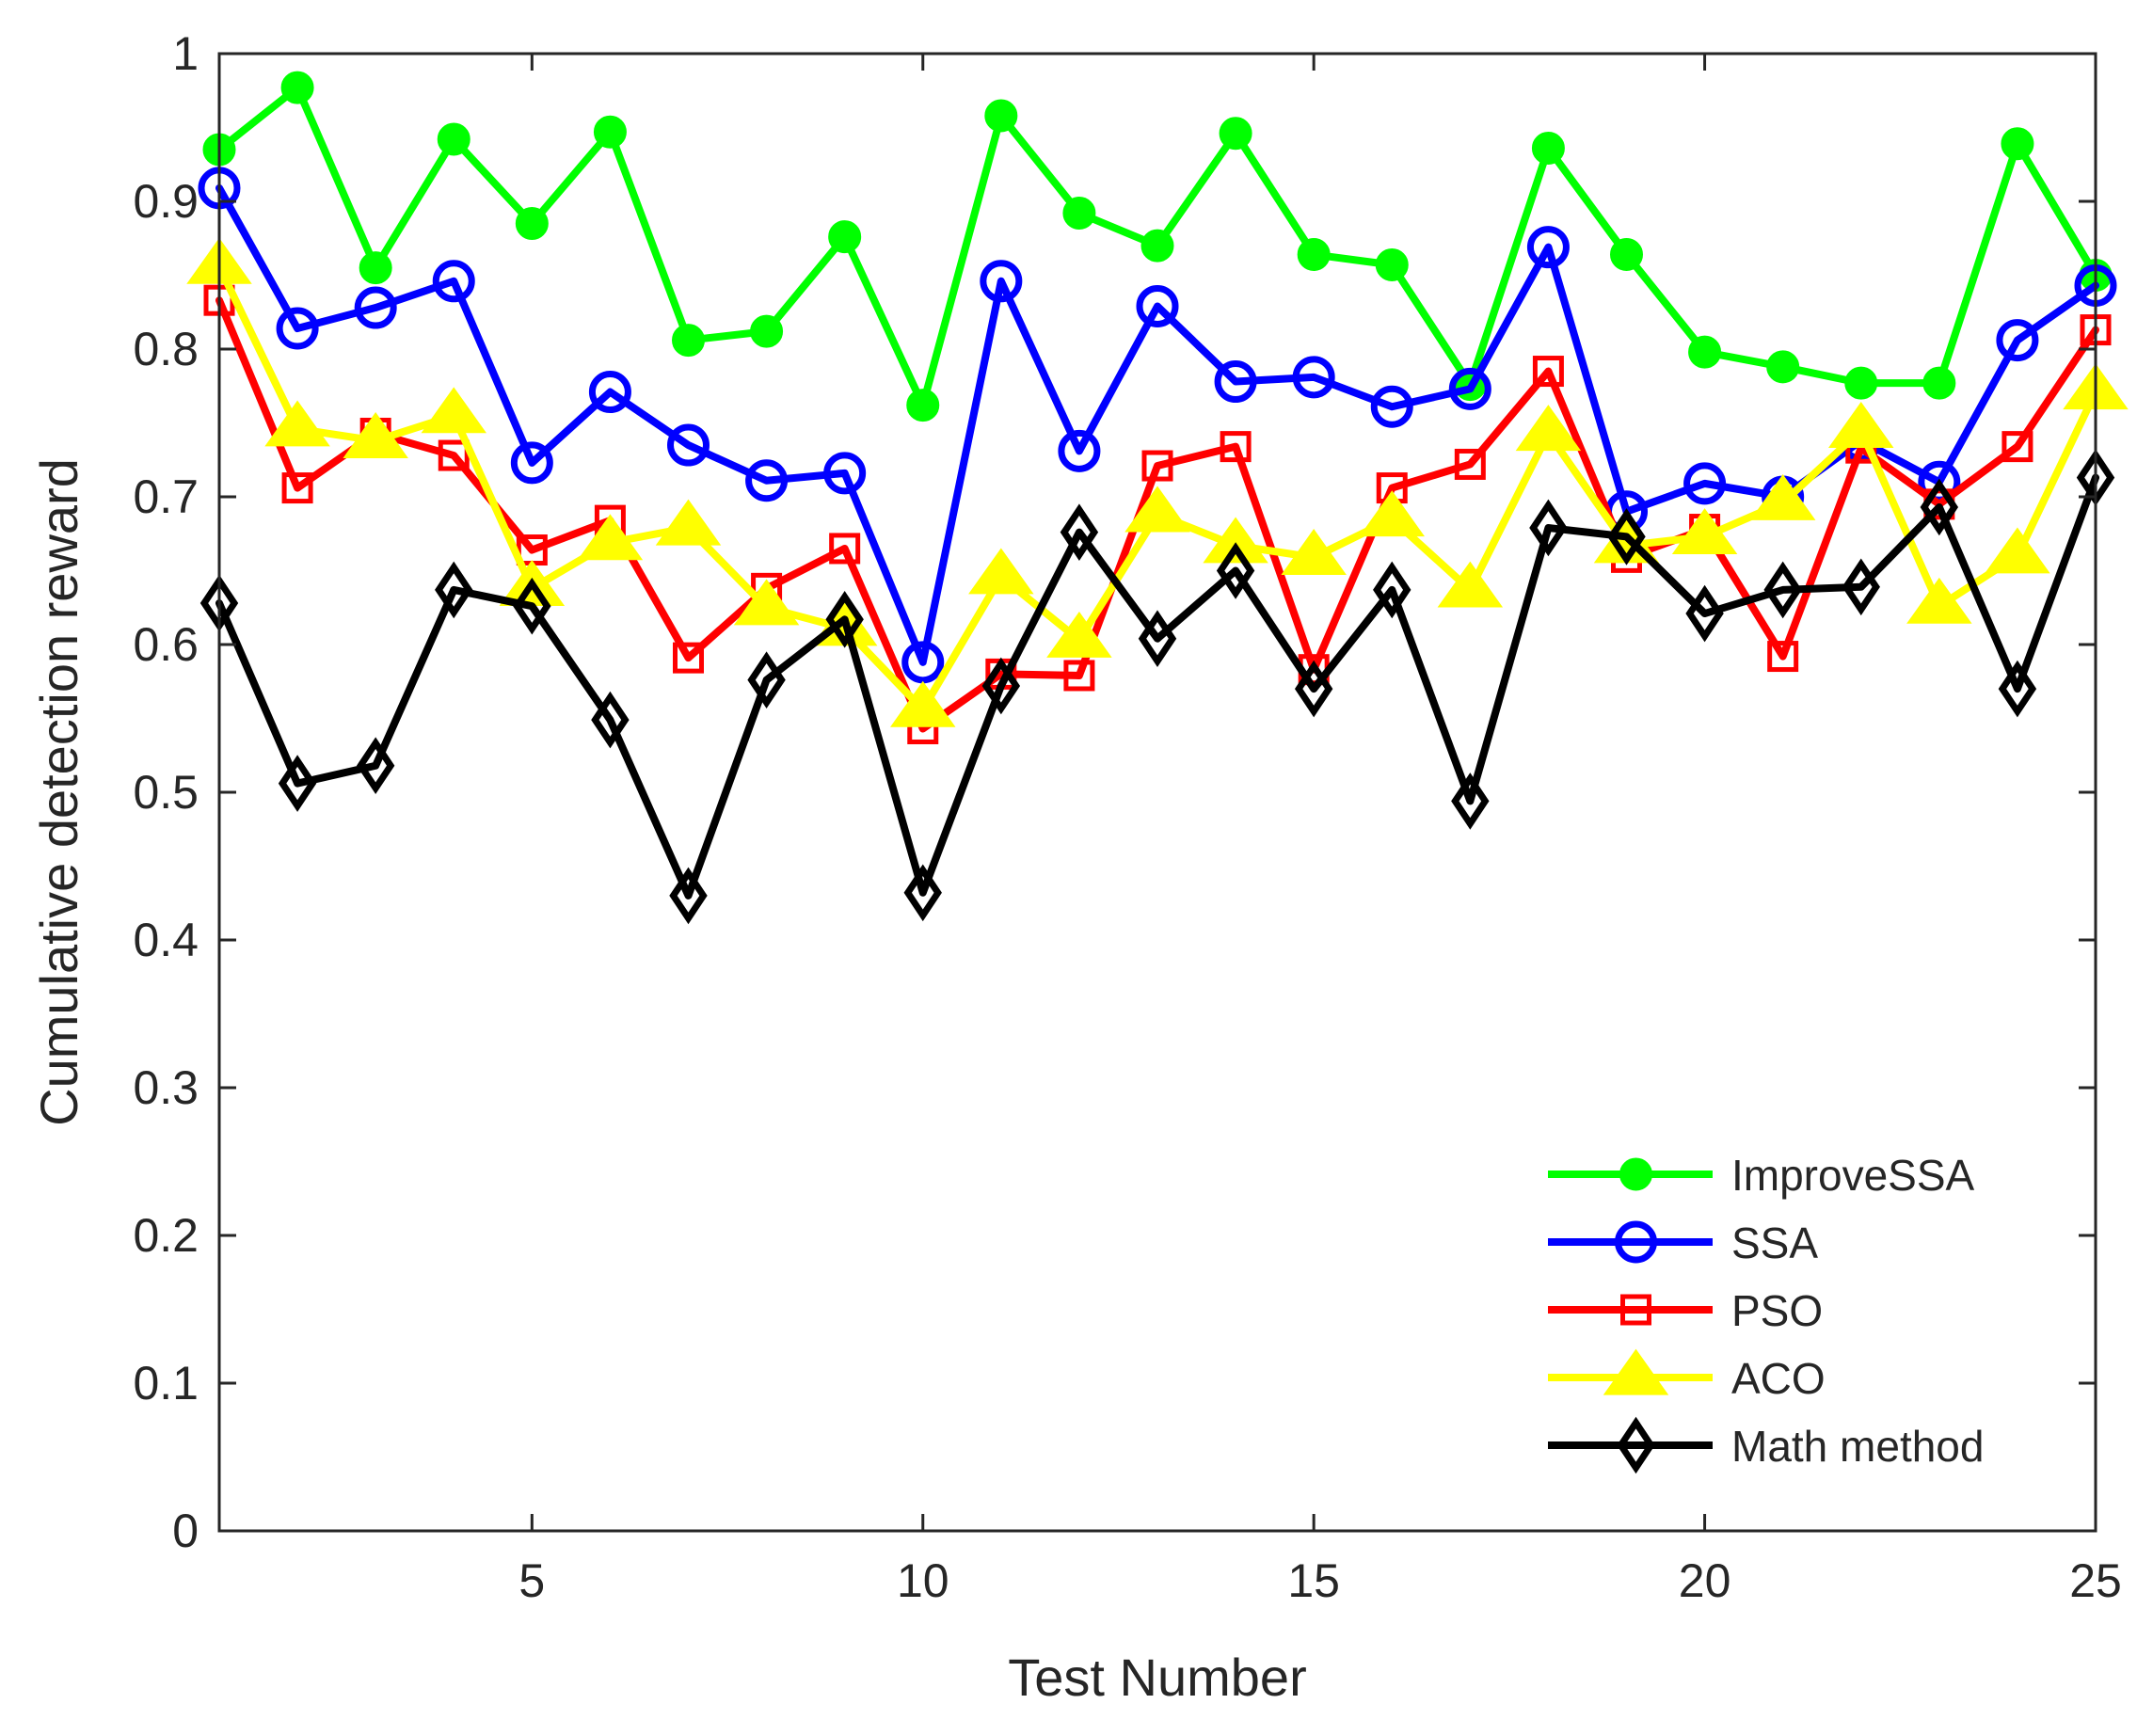 This screenshot has width=2153, height=1736. I want to click on y-tick-label: 0.6, so click(166, 645).